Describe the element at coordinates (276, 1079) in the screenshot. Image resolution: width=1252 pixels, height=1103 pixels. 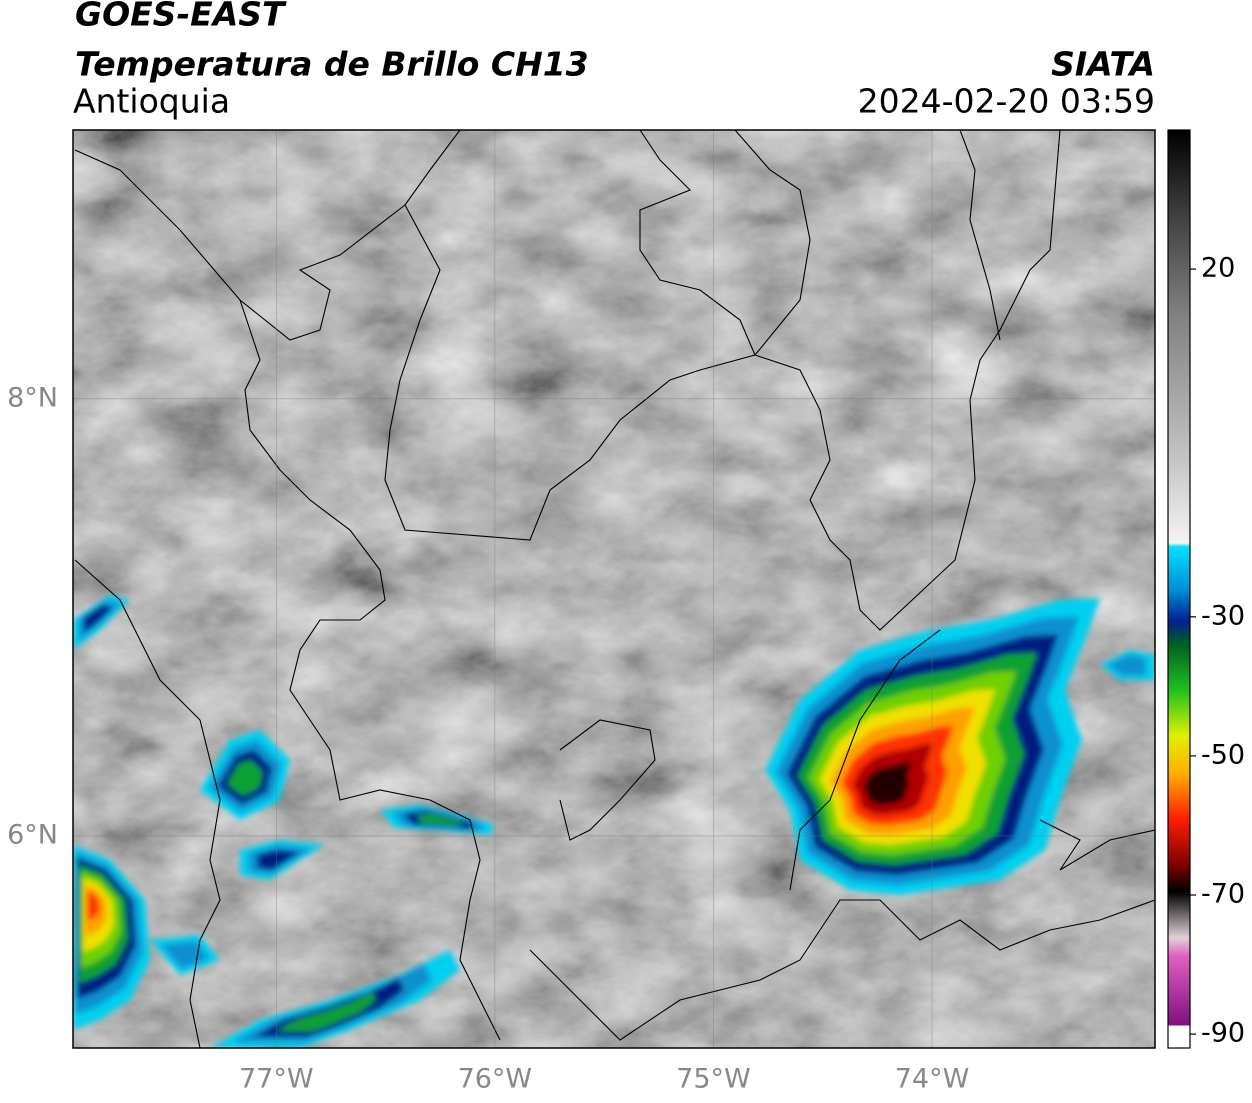
I see `lon-tick-label: 77°W` at that location.